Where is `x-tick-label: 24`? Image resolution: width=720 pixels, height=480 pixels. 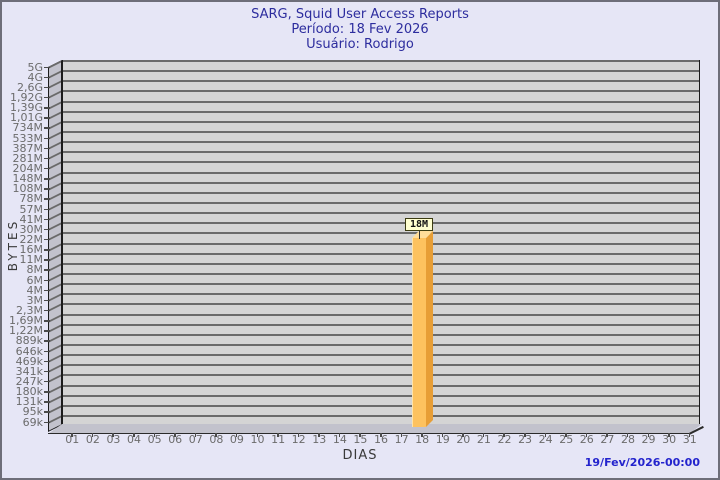 x-tick-label: 24 is located at coordinates (545, 439).